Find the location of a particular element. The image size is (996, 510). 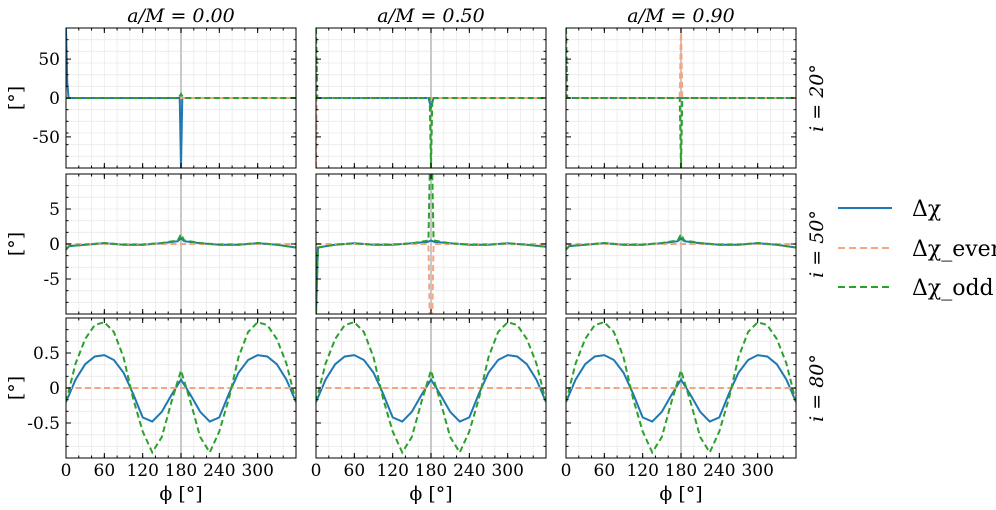

panel-0-0: -50 0 50 is located at coordinates (165, 98).